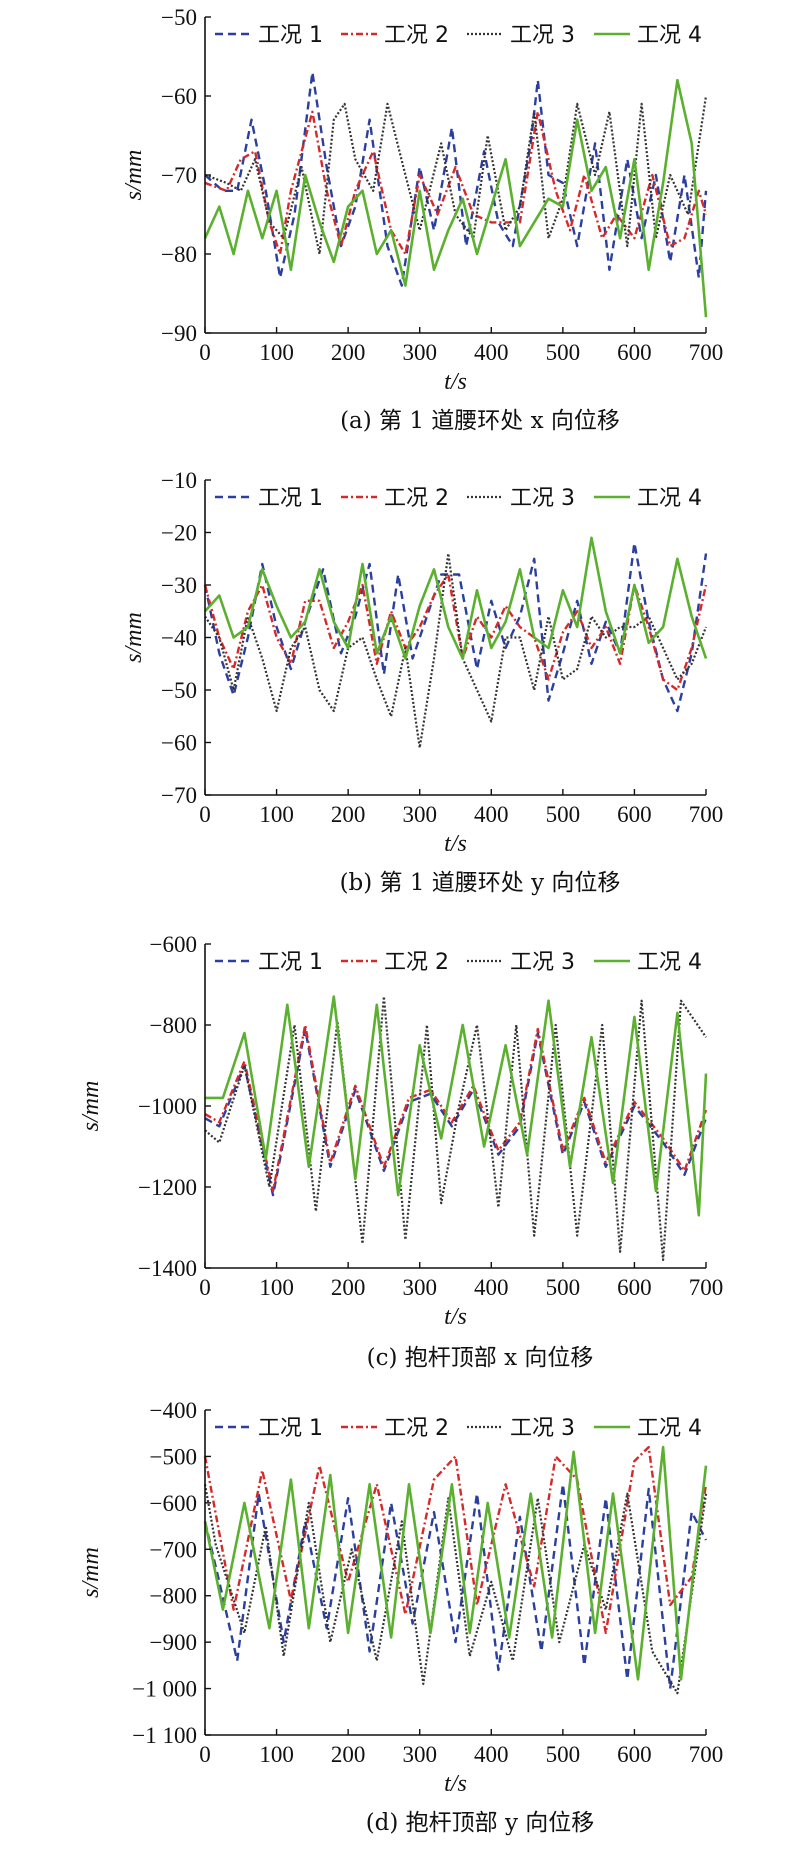 The width and height of the screenshot is (800, 1858). Describe the element at coordinates (173, 1456) in the screenshot. I see `y-tick-label: −500` at that location.